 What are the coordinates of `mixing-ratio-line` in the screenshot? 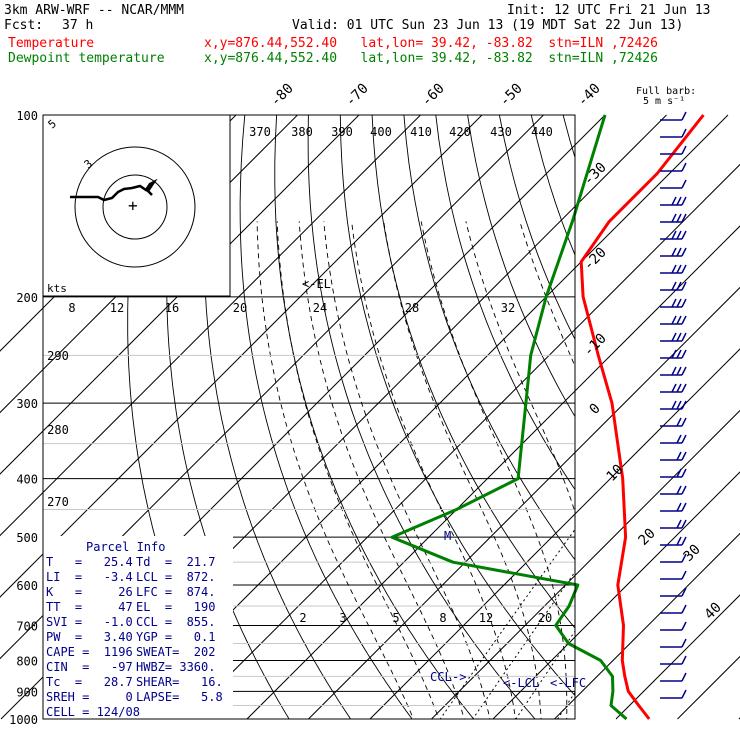 It's located at (507, 623).